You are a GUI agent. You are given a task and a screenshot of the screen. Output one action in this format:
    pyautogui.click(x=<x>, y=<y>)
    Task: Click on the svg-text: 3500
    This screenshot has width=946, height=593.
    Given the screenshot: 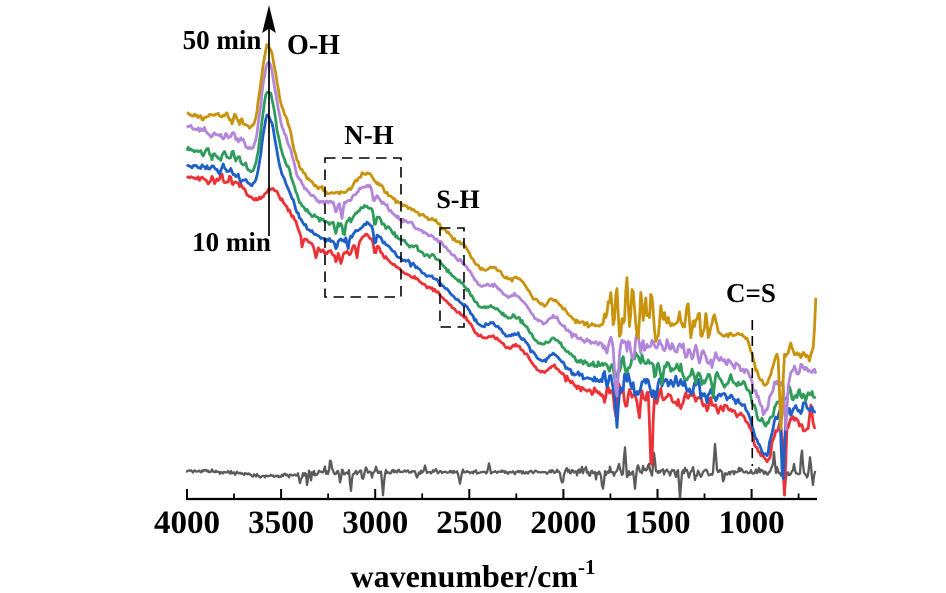 What is the action you would take?
    pyautogui.click(x=281, y=523)
    